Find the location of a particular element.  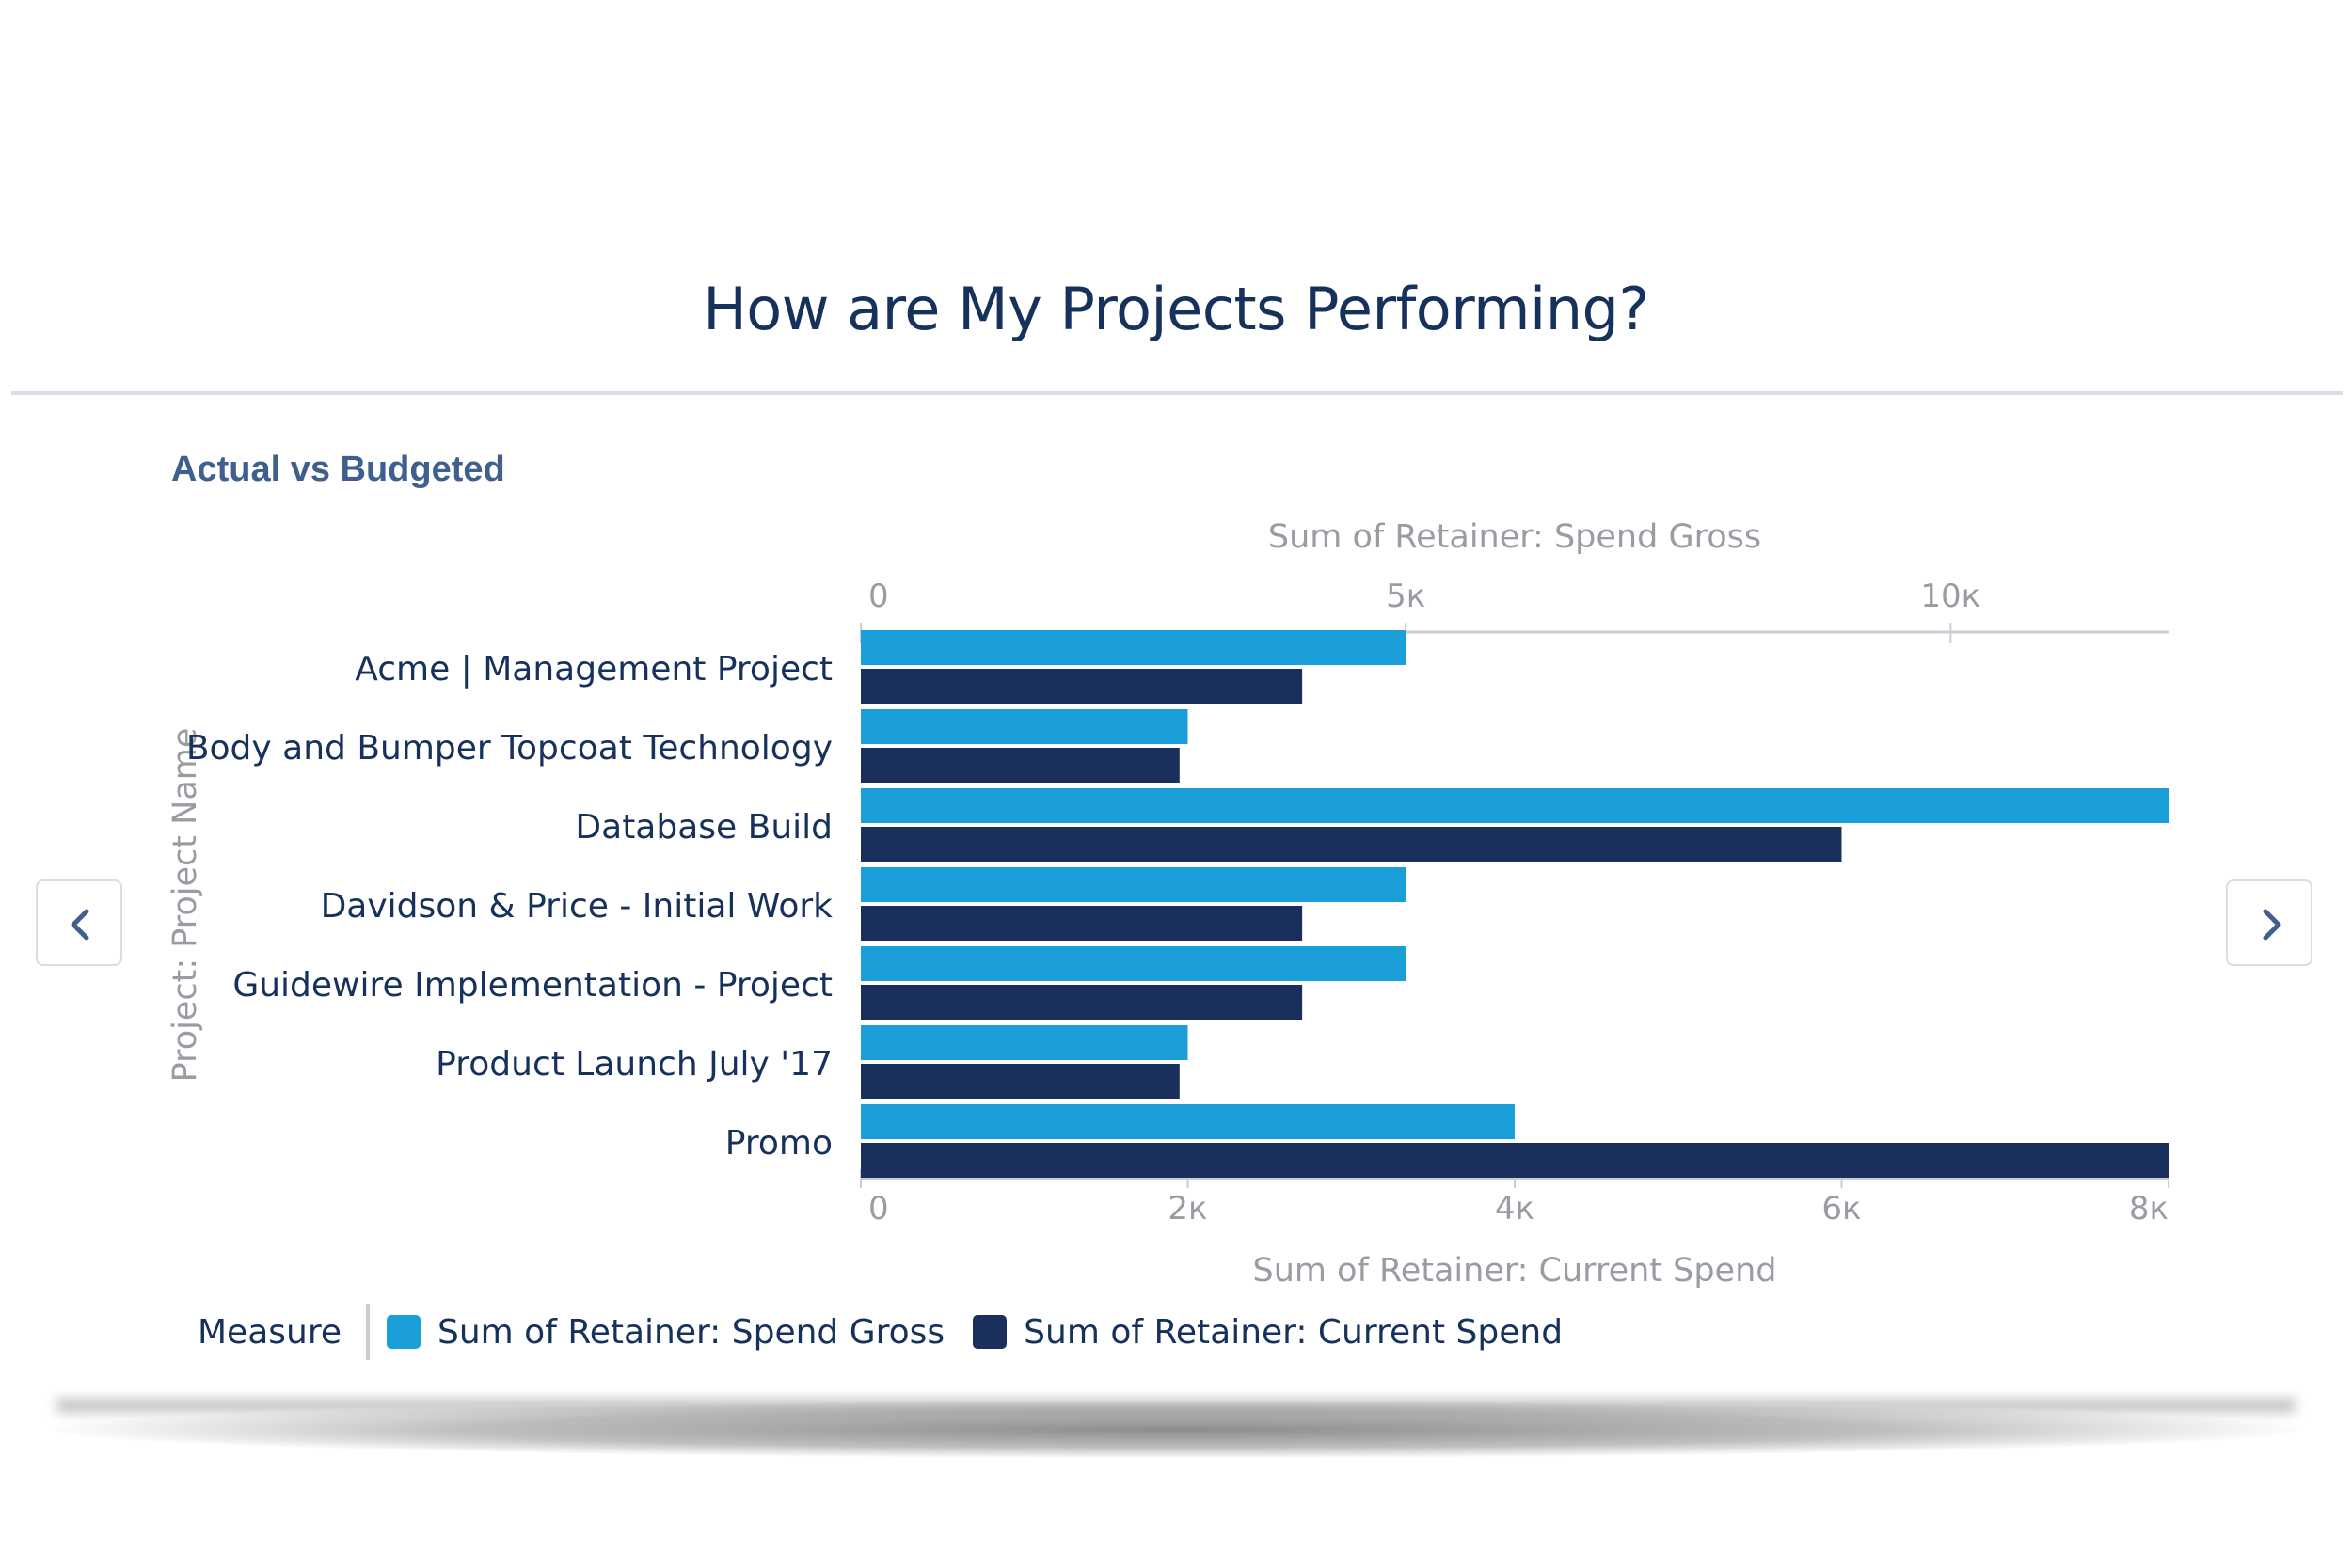

previous-button is located at coordinates (79, 923).